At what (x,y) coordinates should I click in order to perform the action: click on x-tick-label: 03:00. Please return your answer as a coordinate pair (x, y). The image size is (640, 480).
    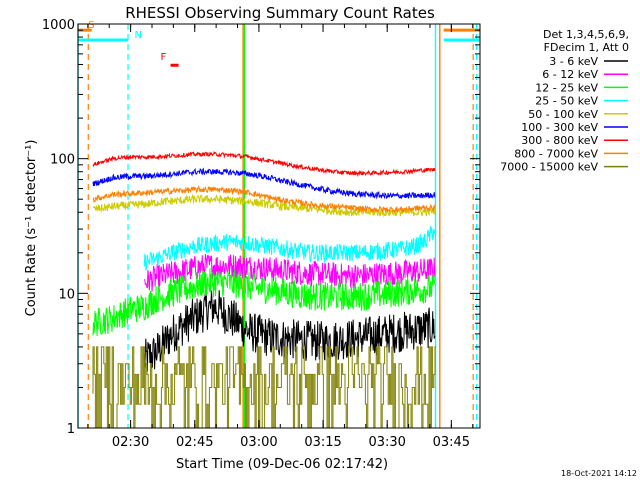
    Looking at the image, I should click on (258, 442).